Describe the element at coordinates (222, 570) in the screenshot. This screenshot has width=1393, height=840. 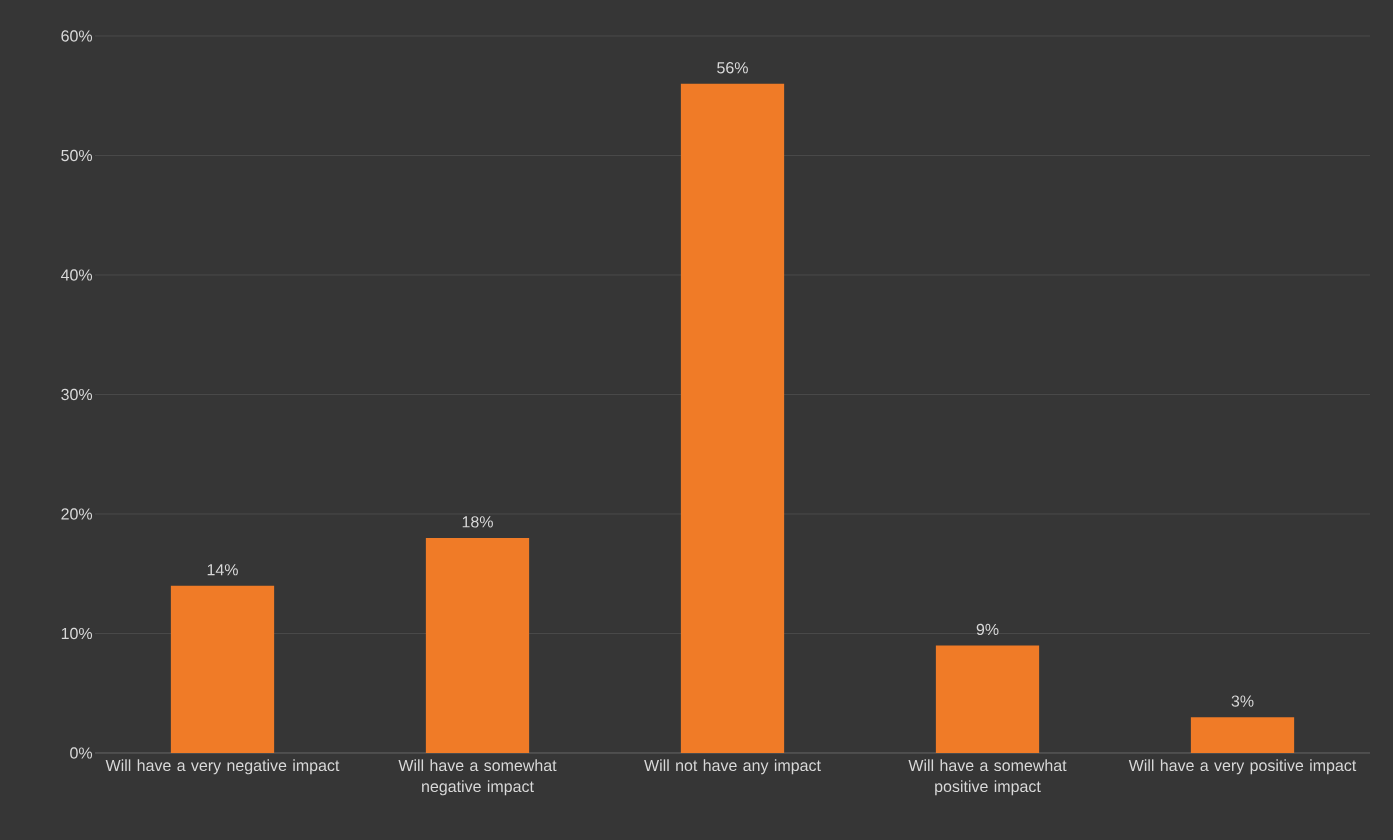
I see `data-label: 14%` at that location.